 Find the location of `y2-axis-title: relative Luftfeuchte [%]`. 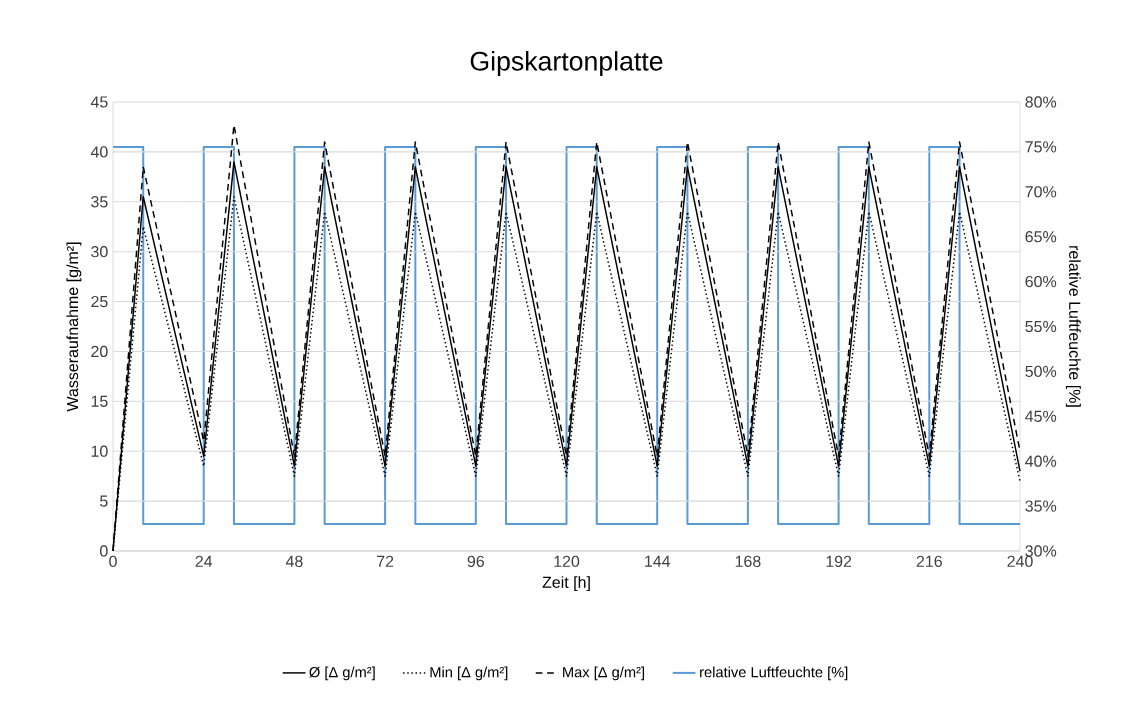

y2-axis-title: relative Luftfeuchte [%] is located at coordinates (1073, 326).